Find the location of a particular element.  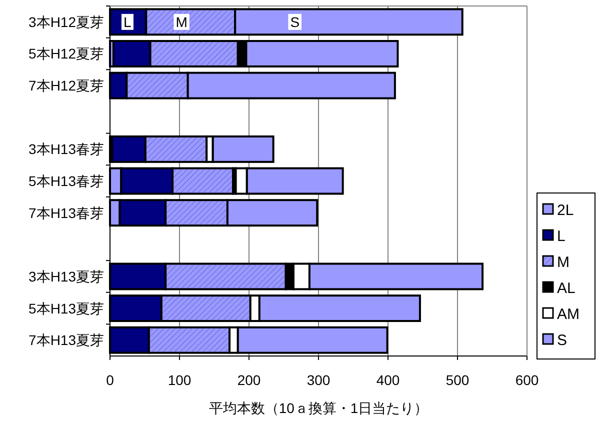

legend-label: 2L is located at coordinates (565, 210).